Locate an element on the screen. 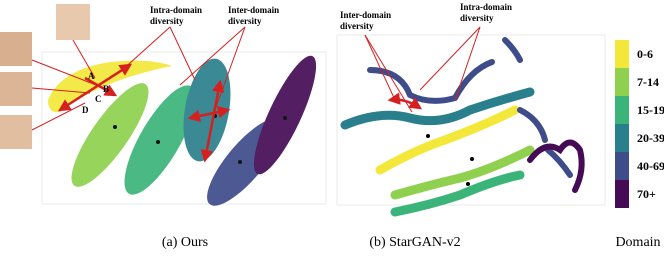 Image resolution: width=664 pixels, height=264 pixels. face-images is located at coordinates (48, 76).